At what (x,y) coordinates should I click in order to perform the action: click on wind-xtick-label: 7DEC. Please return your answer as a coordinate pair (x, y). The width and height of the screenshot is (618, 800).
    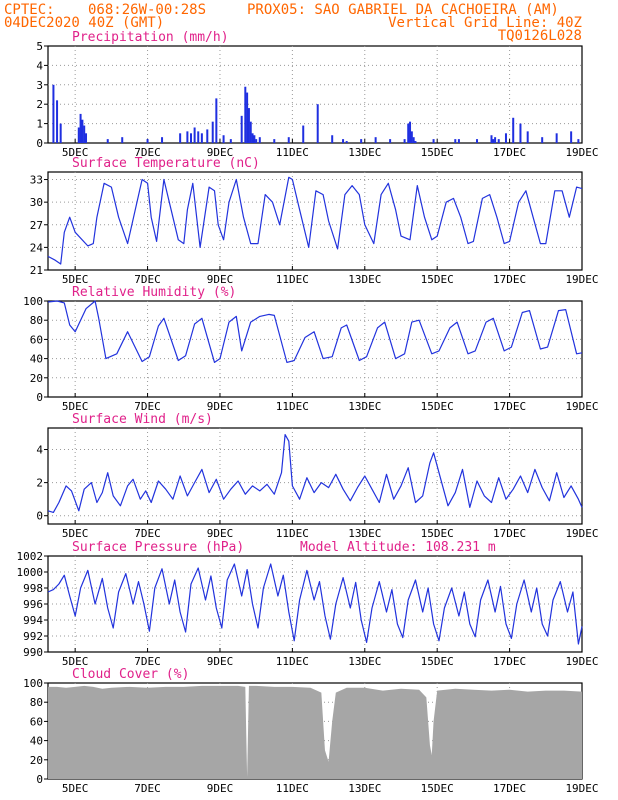
    Looking at the image, I should click on (147, 533).